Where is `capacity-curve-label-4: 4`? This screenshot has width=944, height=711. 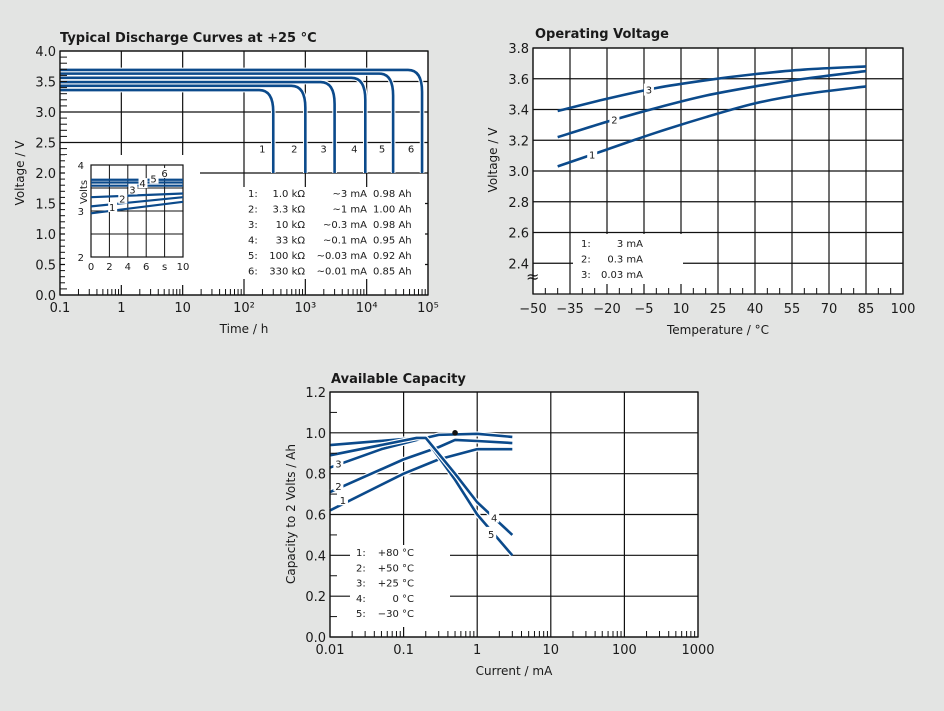
capacity-curve-label-4: 4 is located at coordinates (494, 519).